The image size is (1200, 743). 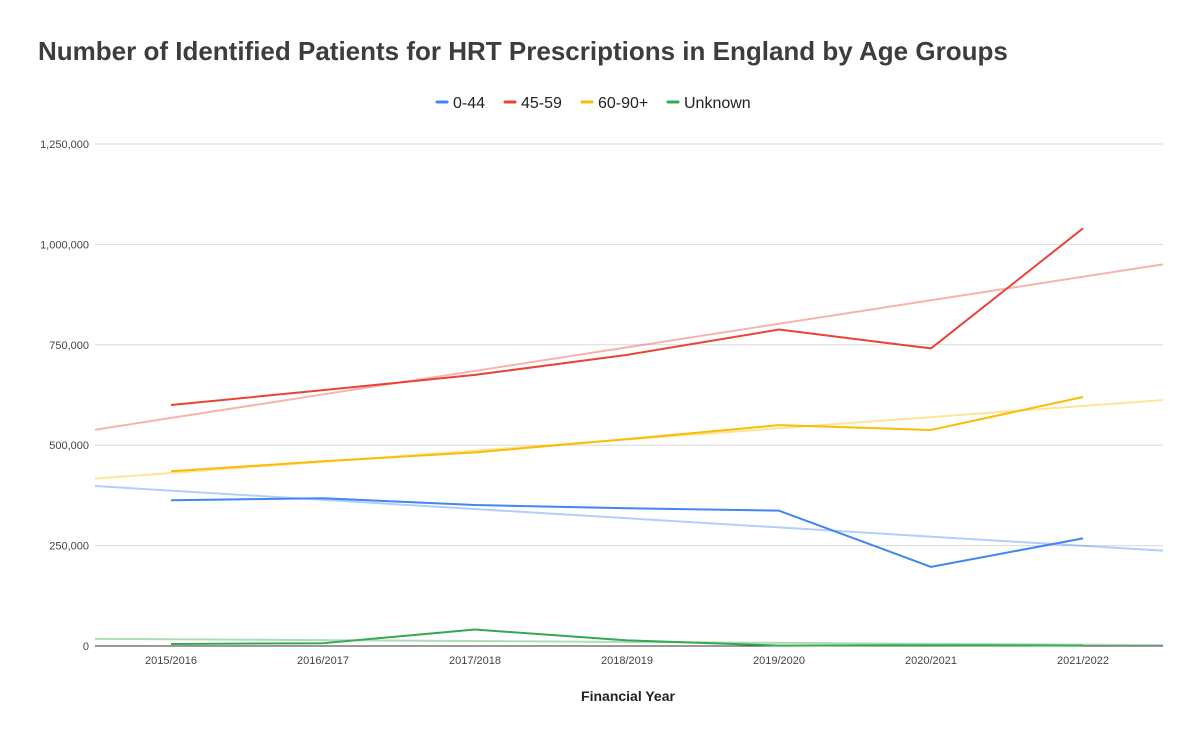 I want to click on x-tick-label: 2015/2016, so click(x=171, y=661).